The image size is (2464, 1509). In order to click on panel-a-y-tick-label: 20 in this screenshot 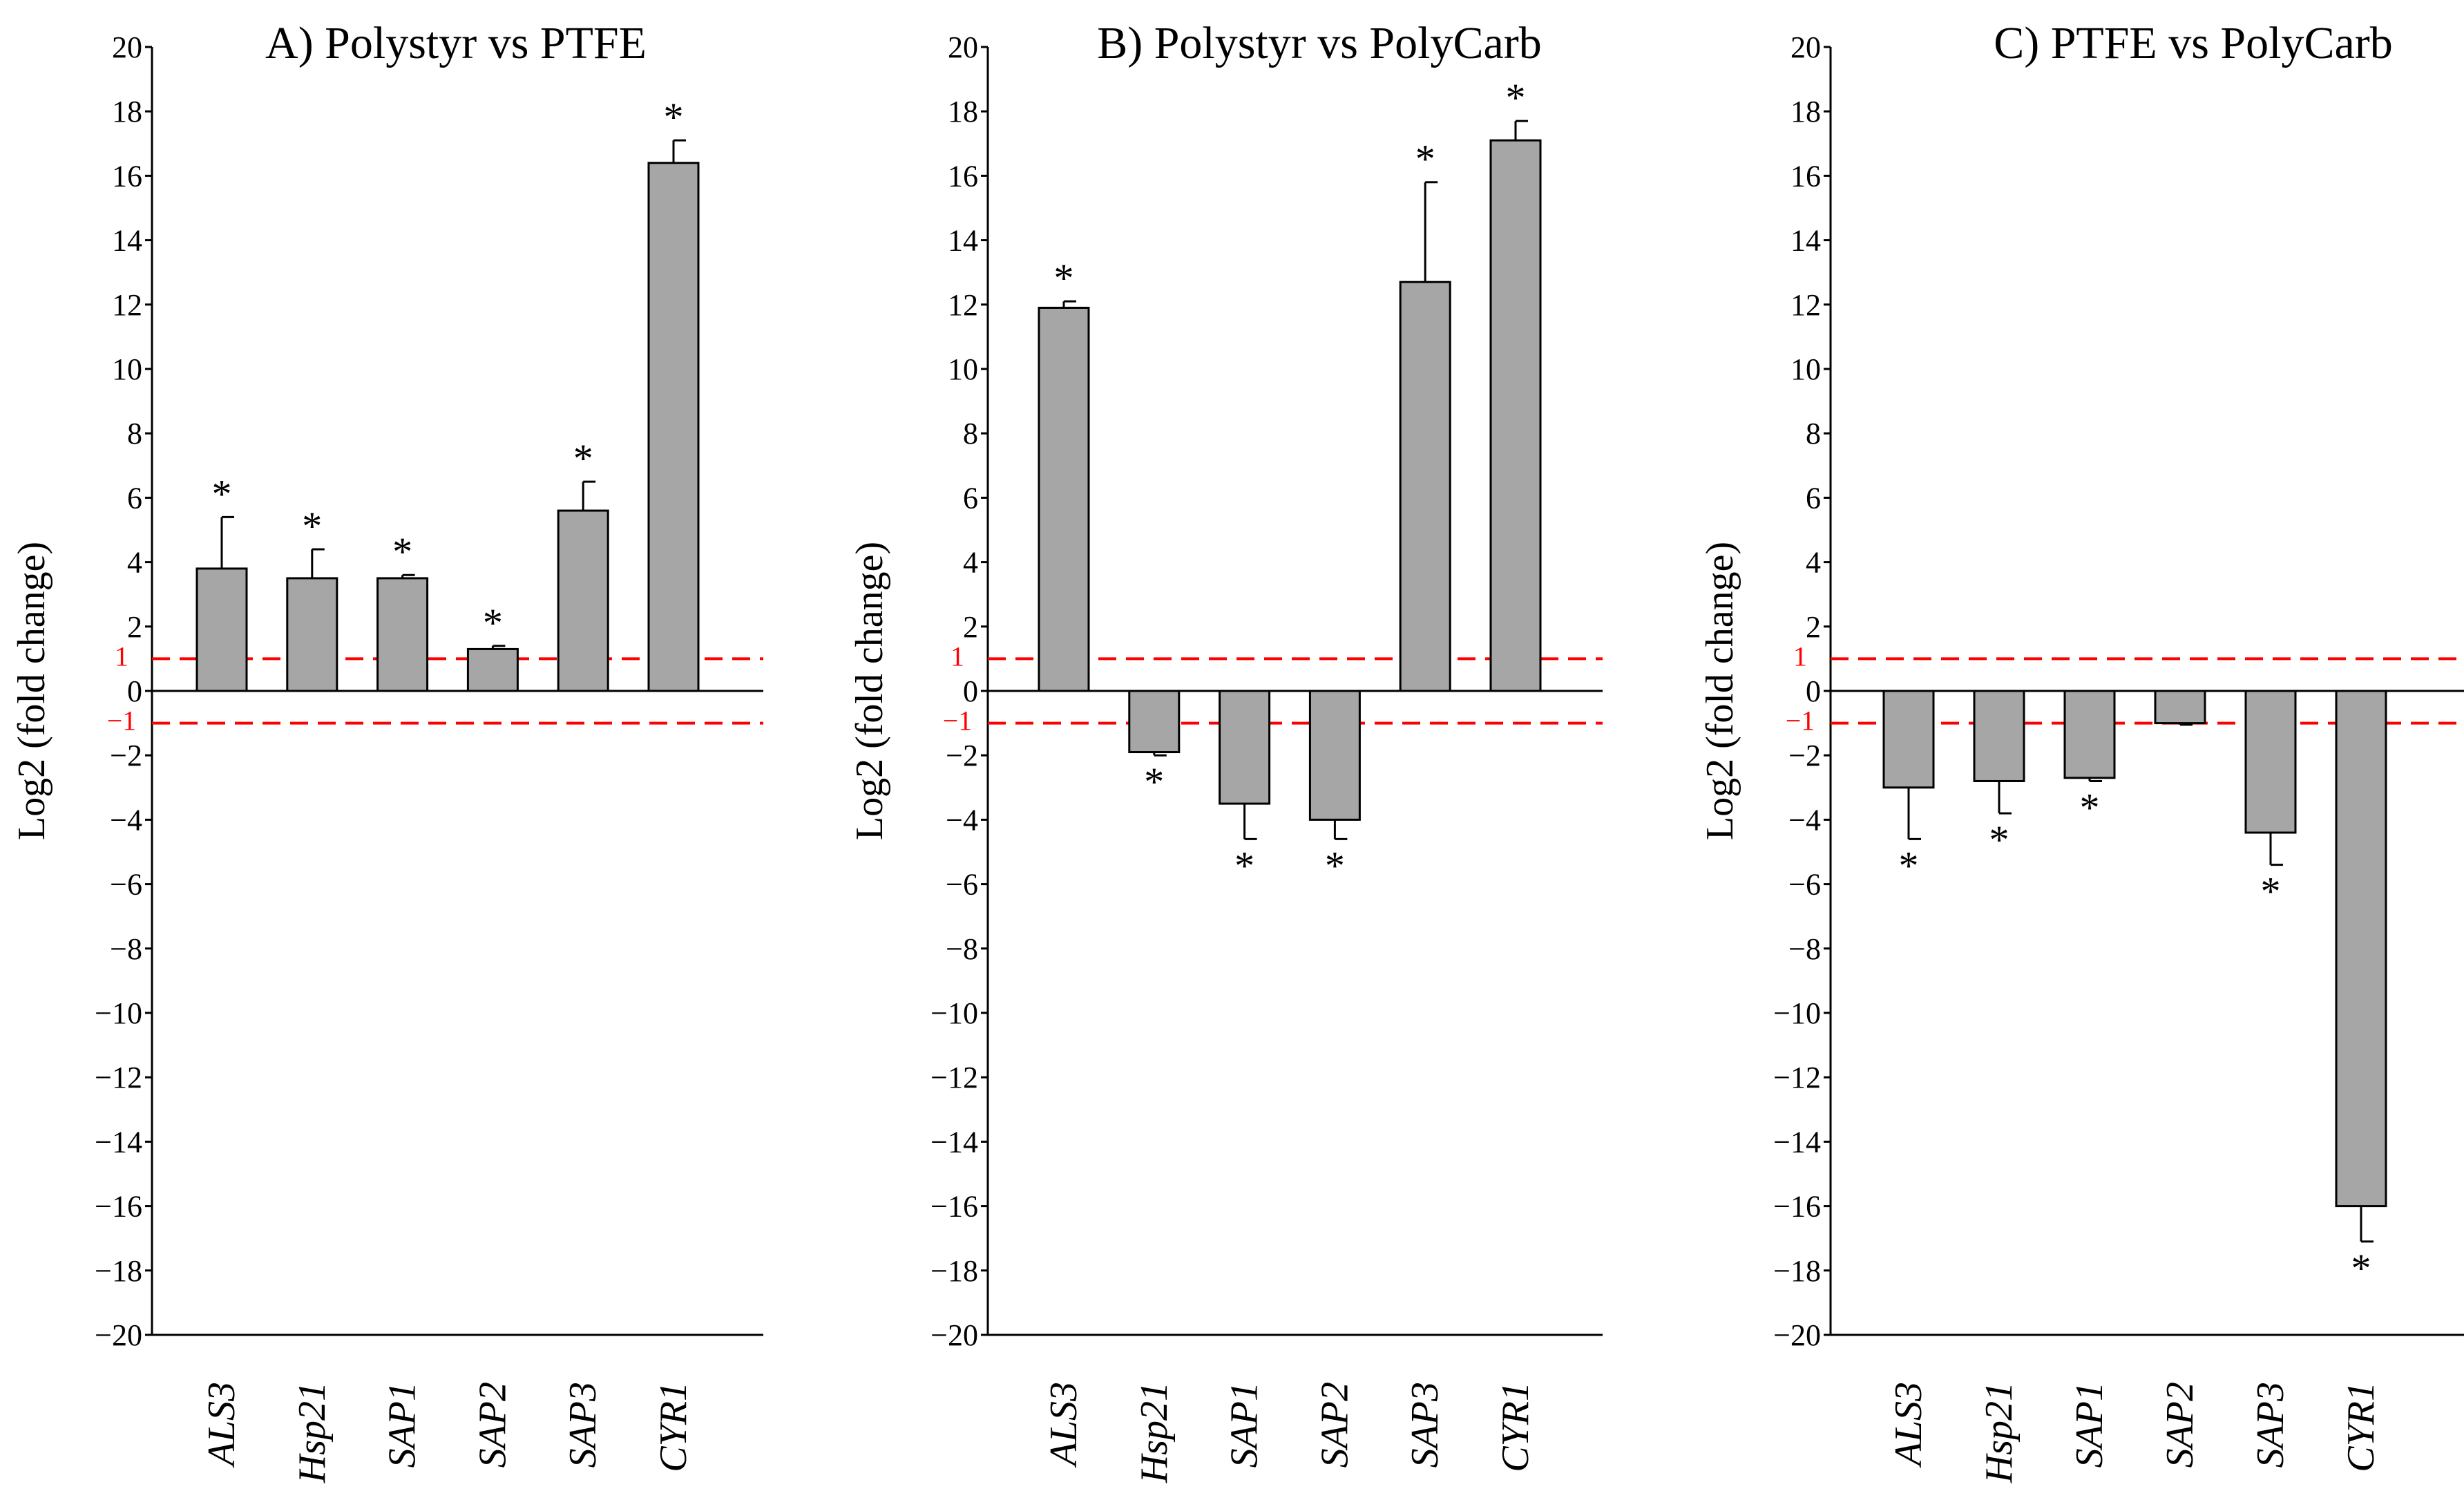, I will do `click(127, 47)`.